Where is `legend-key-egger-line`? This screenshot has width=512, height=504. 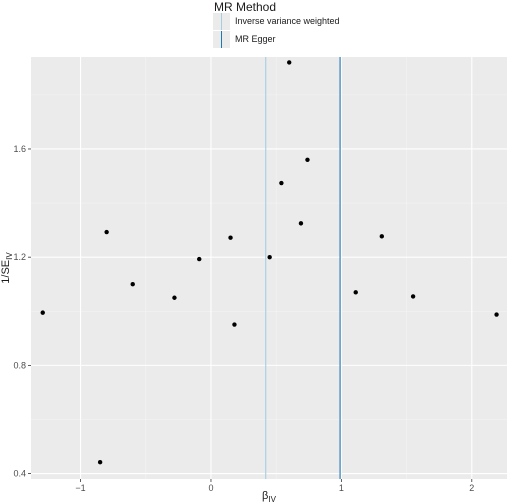 legend-key-egger-line is located at coordinates (221, 39).